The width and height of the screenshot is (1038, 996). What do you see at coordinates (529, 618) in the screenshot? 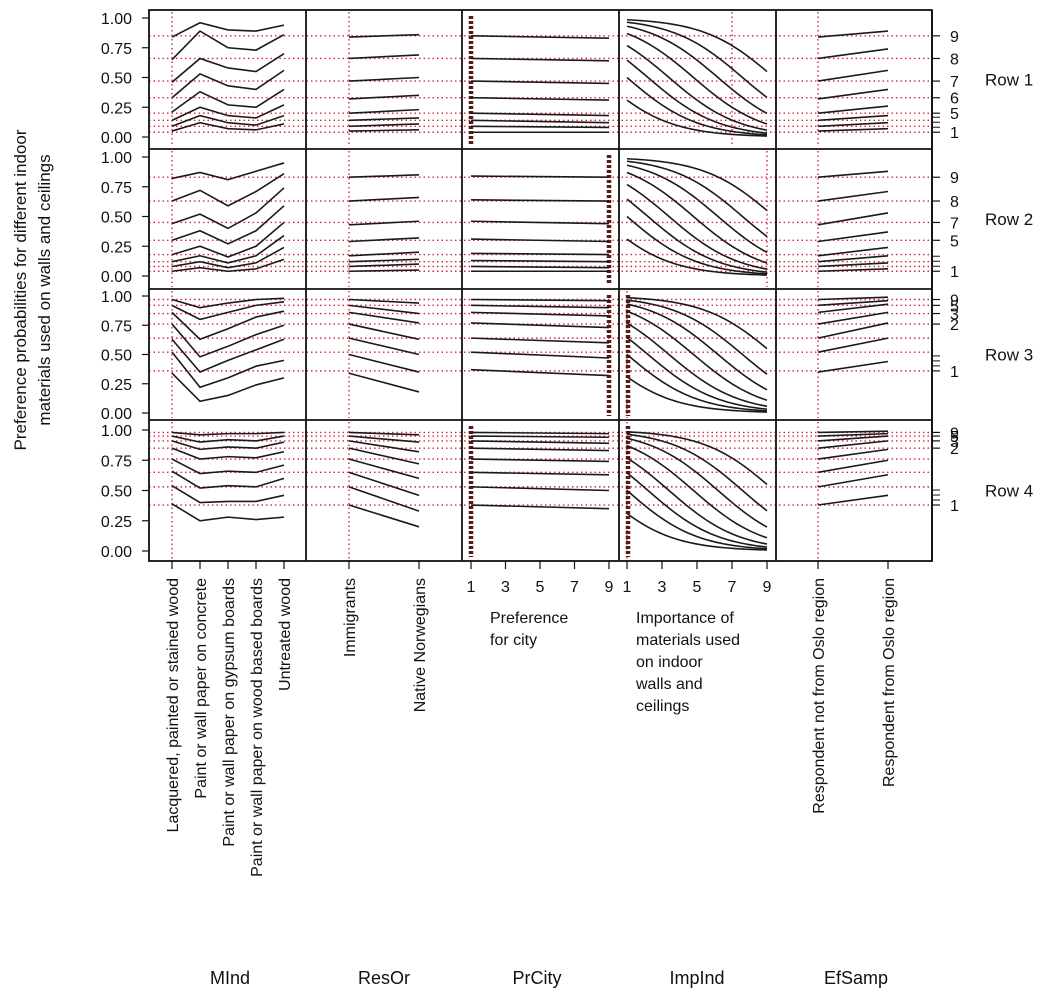
I see `prcity-axis-title: Preference` at bounding box center [529, 618].